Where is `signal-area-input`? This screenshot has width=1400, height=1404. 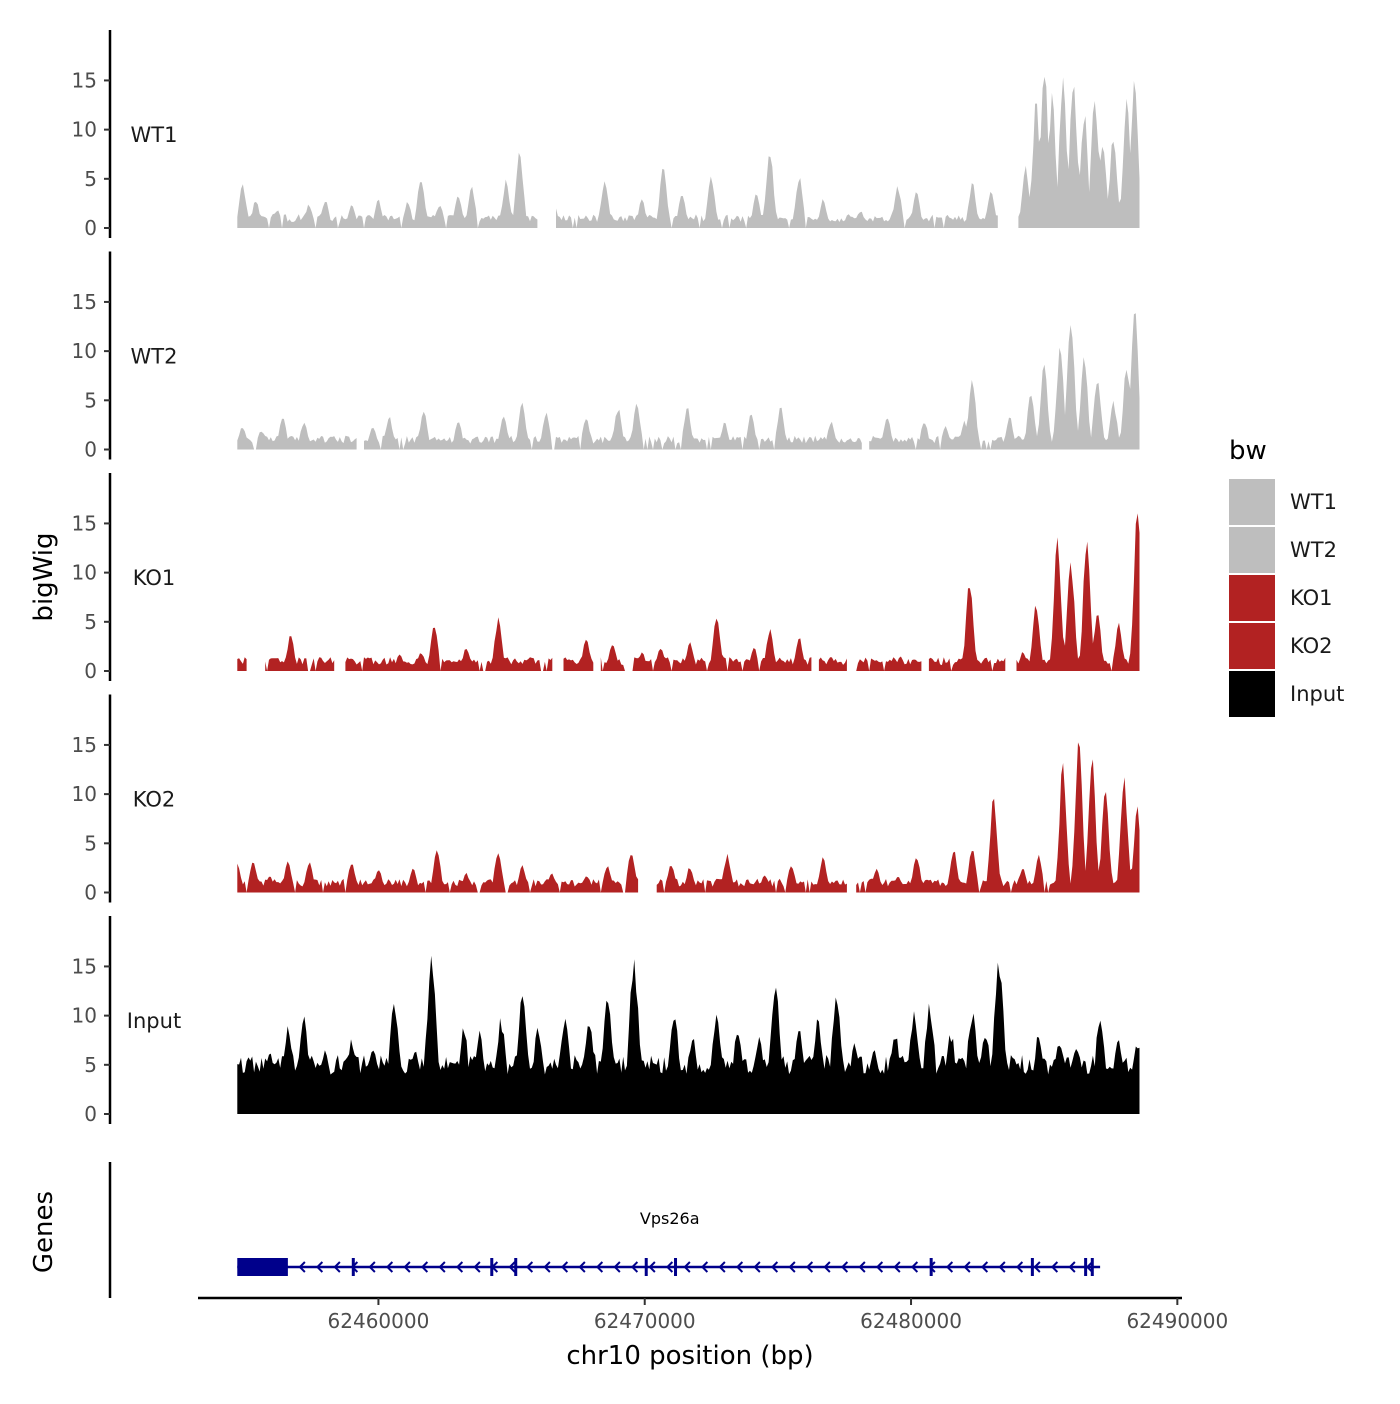 signal-area-input is located at coordinates (688, 1034).